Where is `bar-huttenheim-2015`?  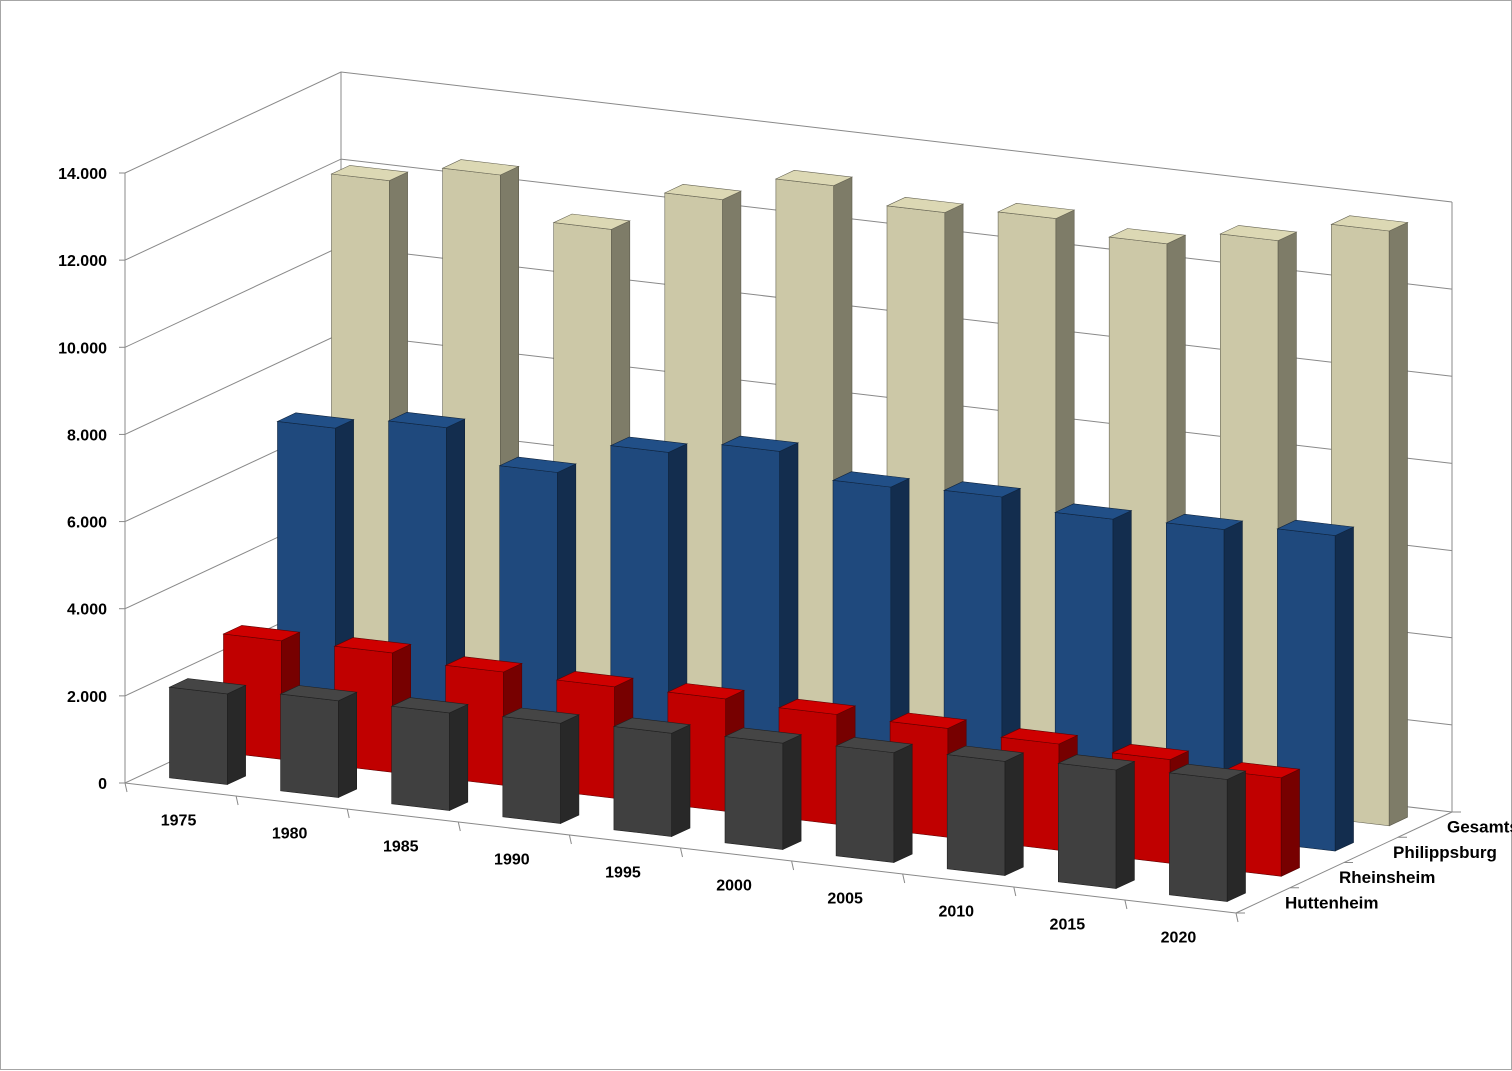 bar-huttenheim-2015 is located at coordinates (1096, 821).